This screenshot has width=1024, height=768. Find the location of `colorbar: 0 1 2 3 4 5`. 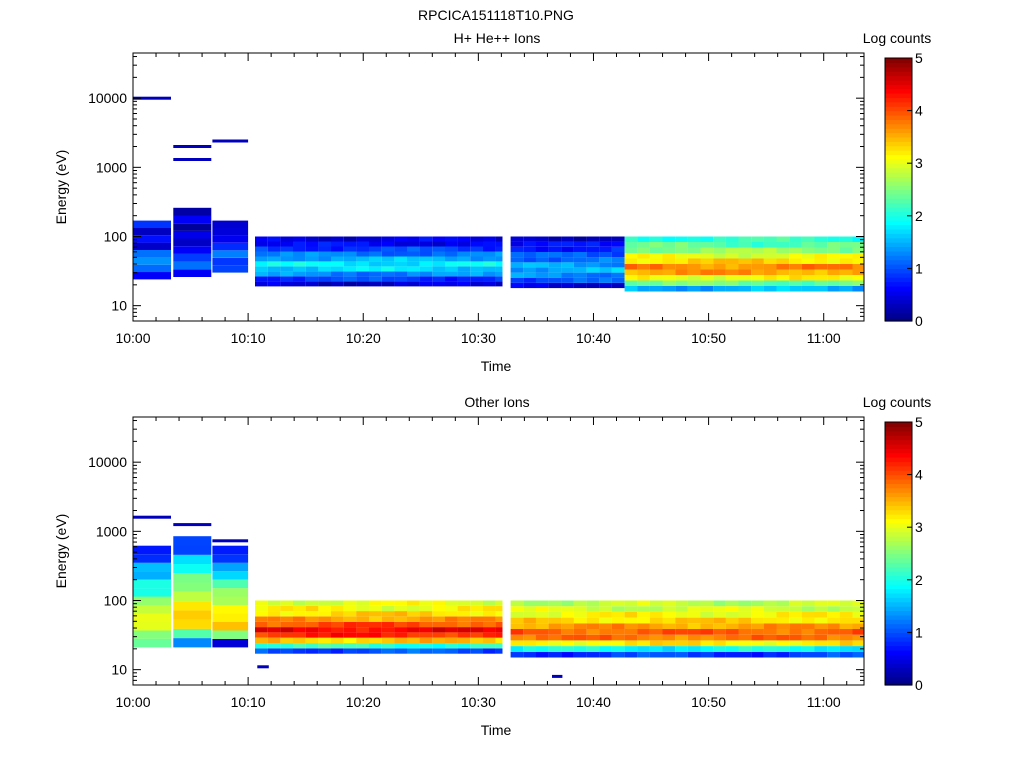

colorbar: 0 1 2 3 4 5 is located at coordinates (903, 553).